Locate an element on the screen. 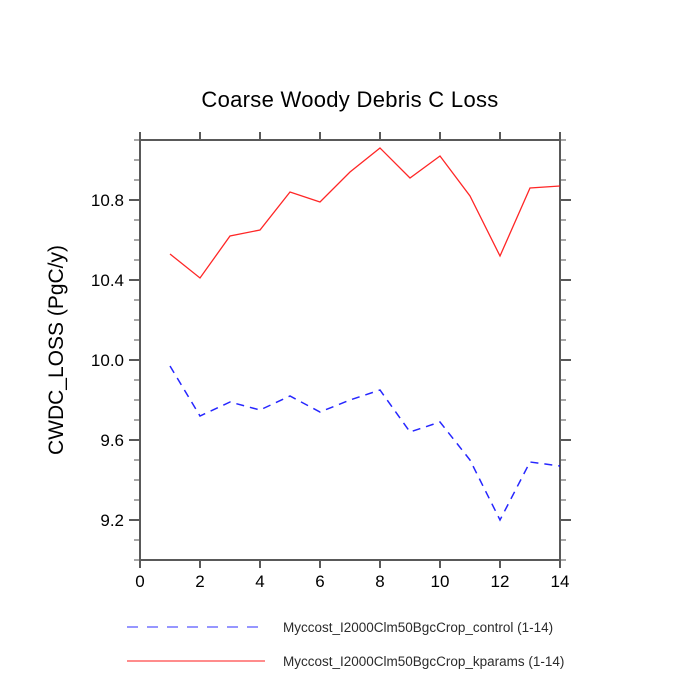  x-tick-label: 12 is located at coordinates (500, 581).